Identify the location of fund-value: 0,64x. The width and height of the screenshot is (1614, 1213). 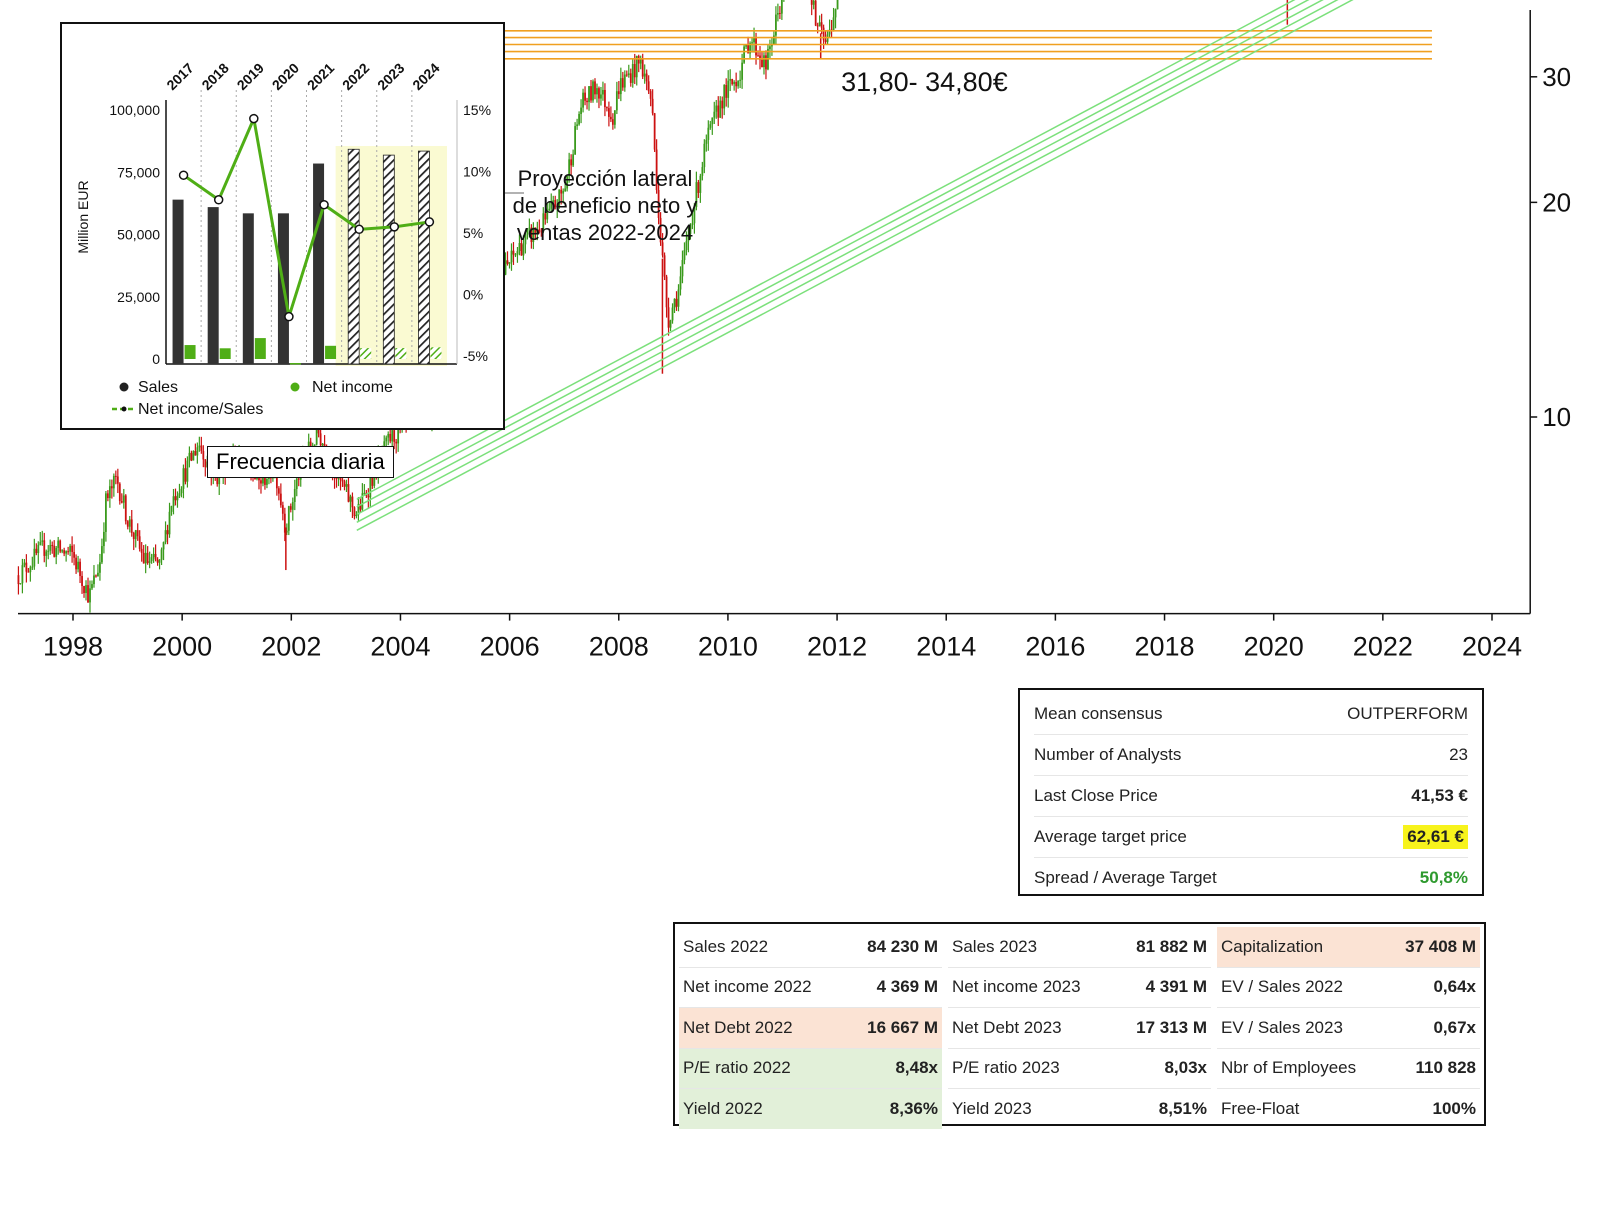
(1454, 987).